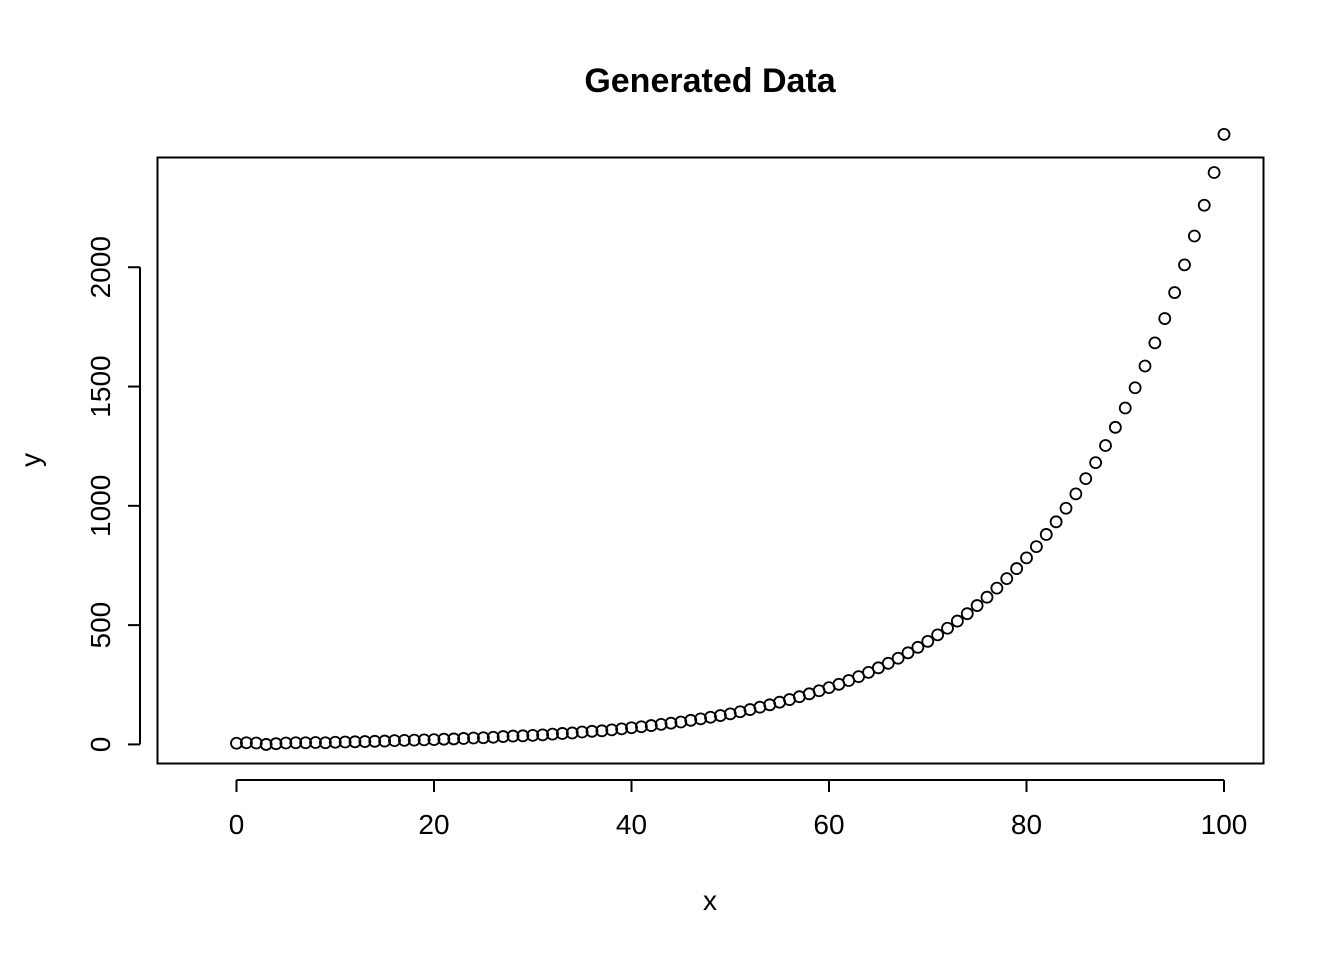 This screenshot has width=1344, height=960. What do you see at coordinates (30, 460) in the screenshot?
I see `y-axis-label: y` at bounding box center [30, 460].